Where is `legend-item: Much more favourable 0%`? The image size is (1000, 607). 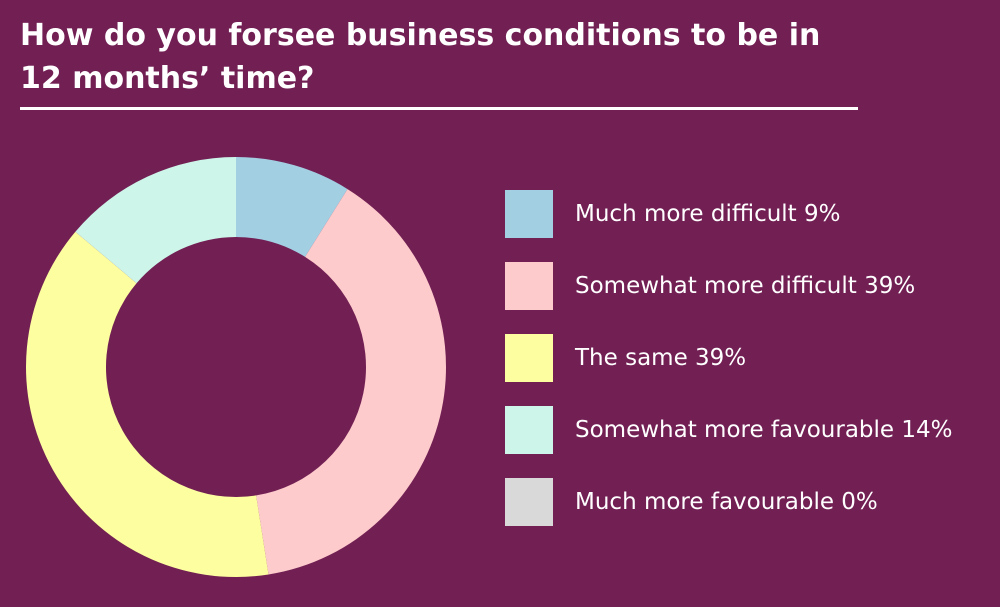
legend-item: Much more favourable 0% is located at coordinates (729, 502).